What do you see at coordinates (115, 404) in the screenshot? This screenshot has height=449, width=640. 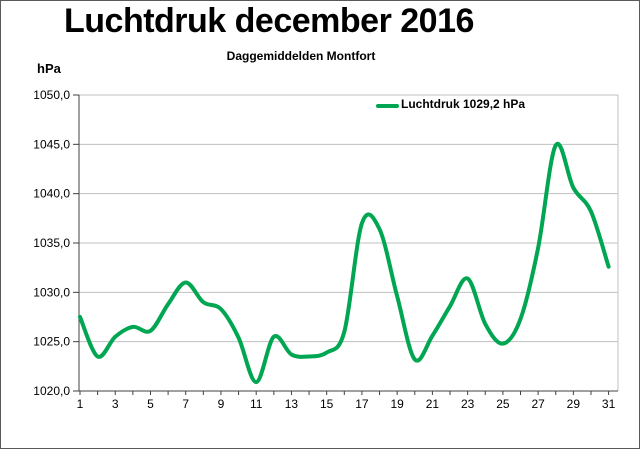 I see `x-tick-label: 3` at bounding box center [115, 404].